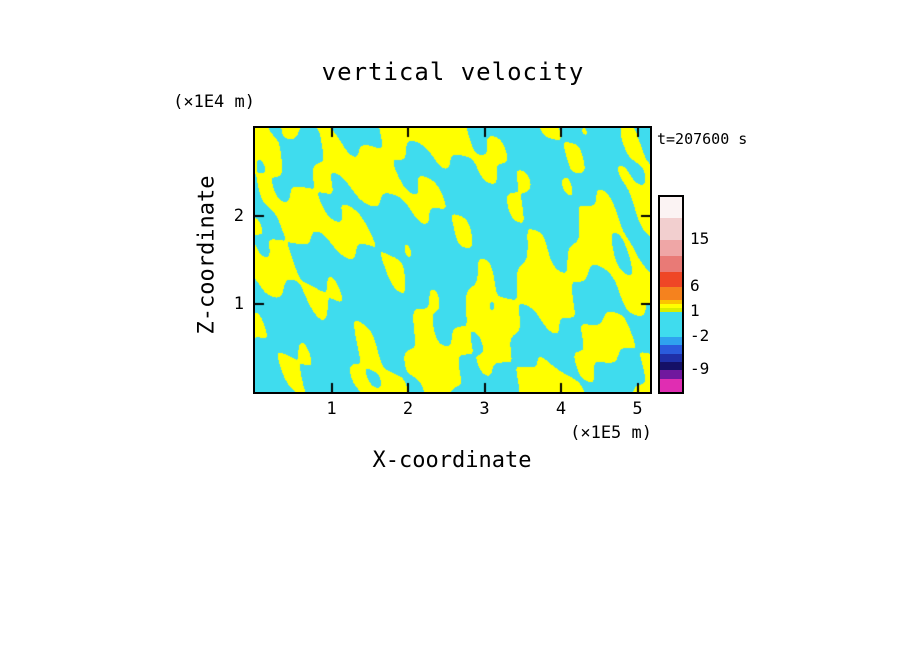  I want to click on x-axis-title: X-coordinate, so click(452, 460).